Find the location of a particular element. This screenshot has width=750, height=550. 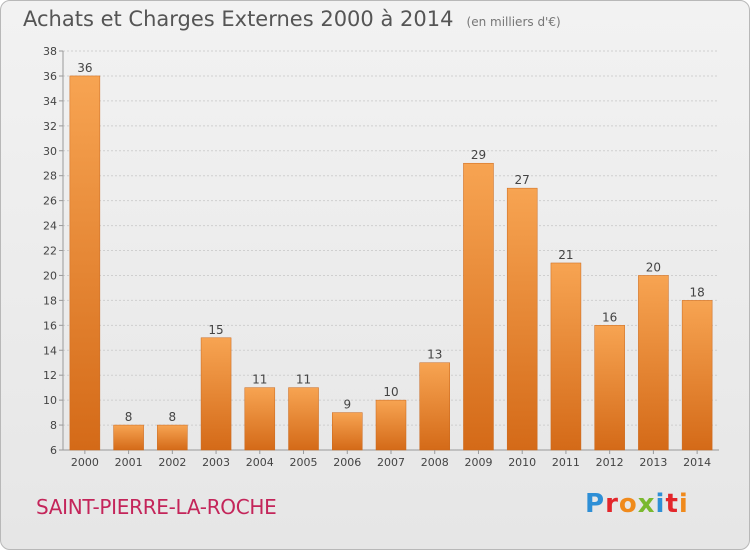

bar-2013 is located at coordinates (653, 363).